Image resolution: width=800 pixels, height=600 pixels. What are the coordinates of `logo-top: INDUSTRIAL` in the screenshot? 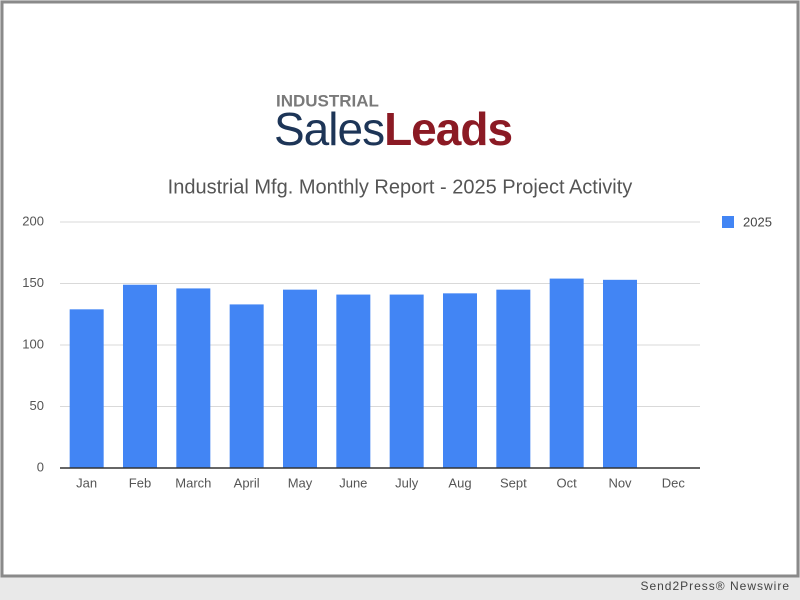 It's located at (327, 100).